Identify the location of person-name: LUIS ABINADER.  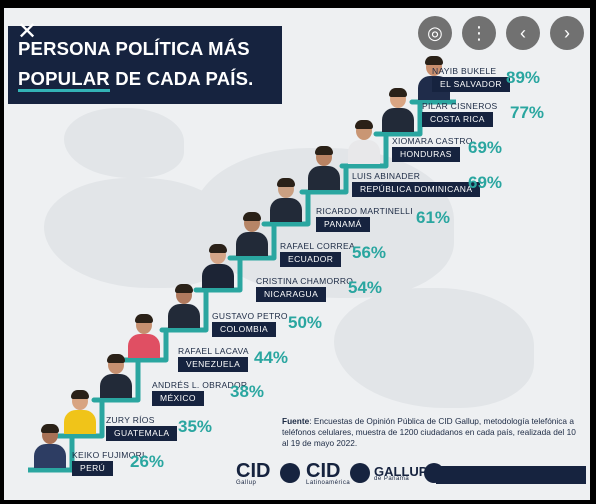
(386, 176).